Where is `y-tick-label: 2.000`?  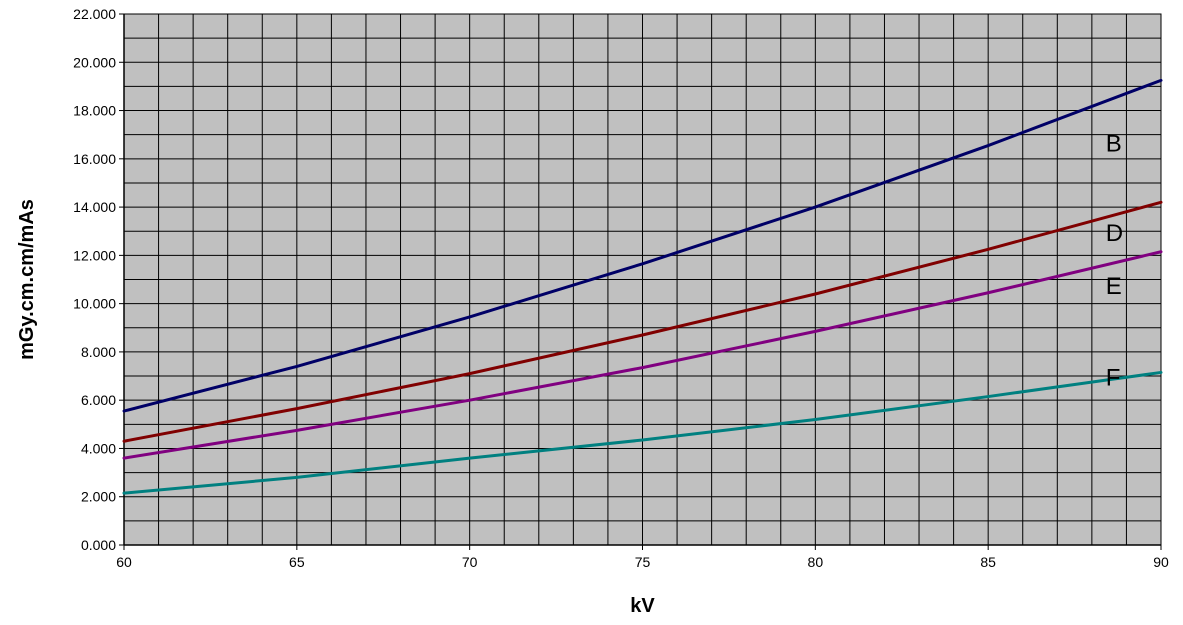 y-tick-label: 2.000 is located at coordinates (98, 497).